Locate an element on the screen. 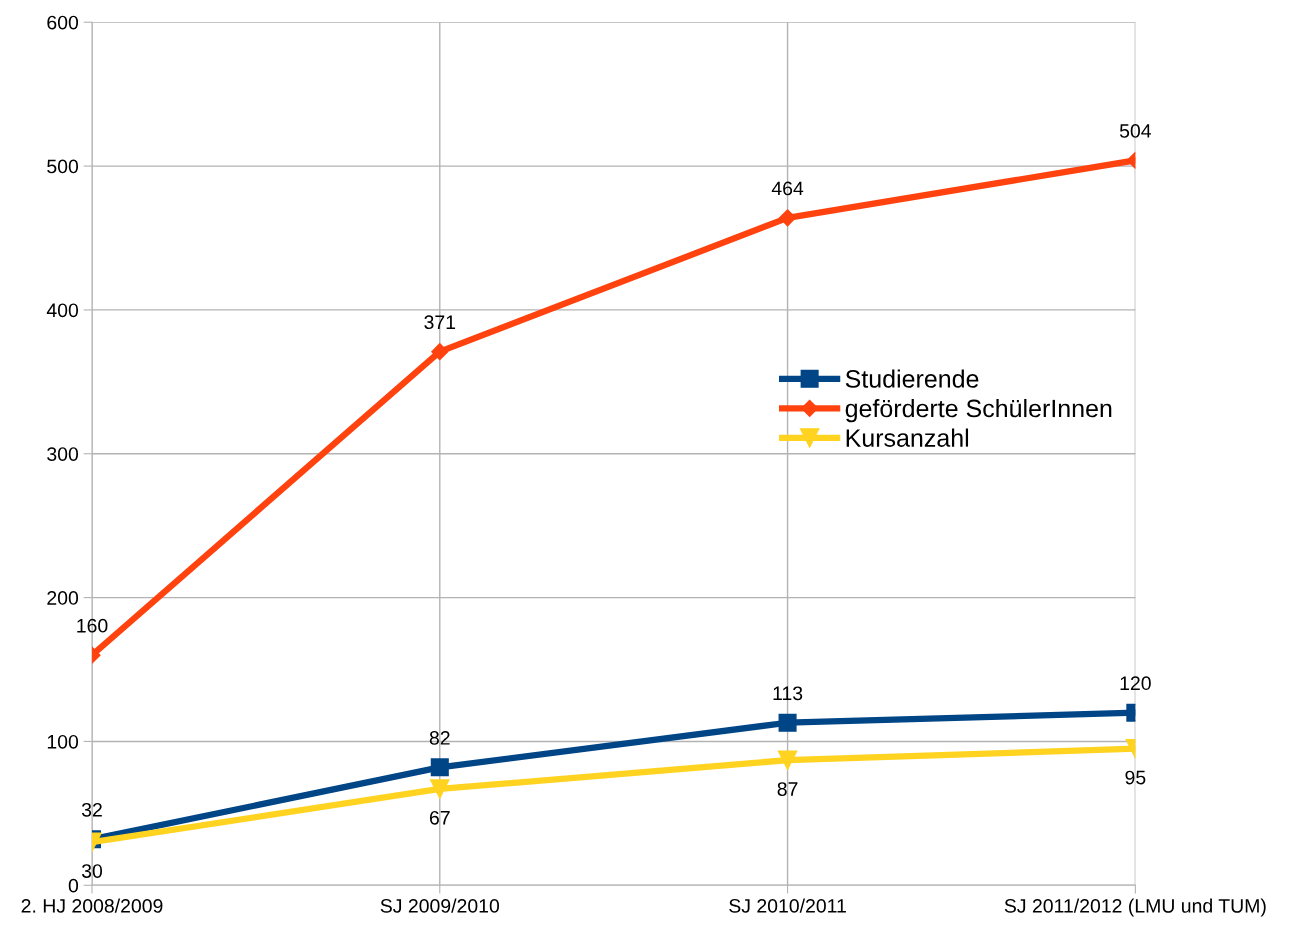  y-tick-label: 400 is located at coordinates (62, 310).